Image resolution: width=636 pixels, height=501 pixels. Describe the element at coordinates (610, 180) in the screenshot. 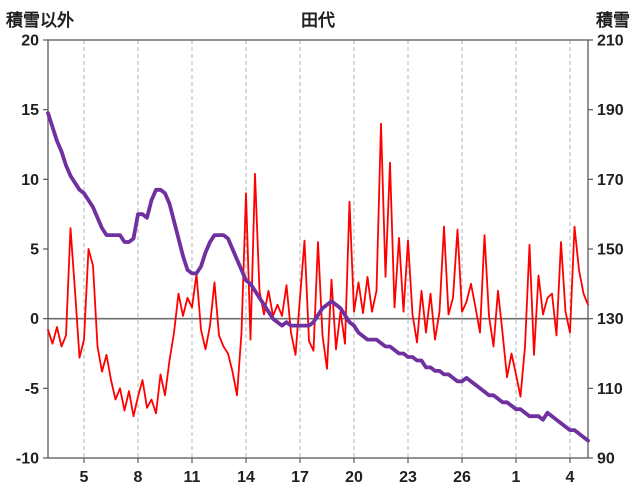

I see `right-axis-tick-label: 170` at that location.